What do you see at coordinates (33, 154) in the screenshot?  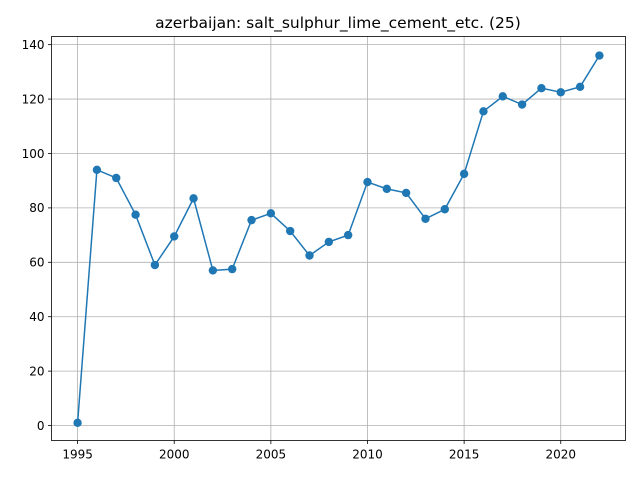 I see `y-tick-label: 100` at bounding box center [33, 154].